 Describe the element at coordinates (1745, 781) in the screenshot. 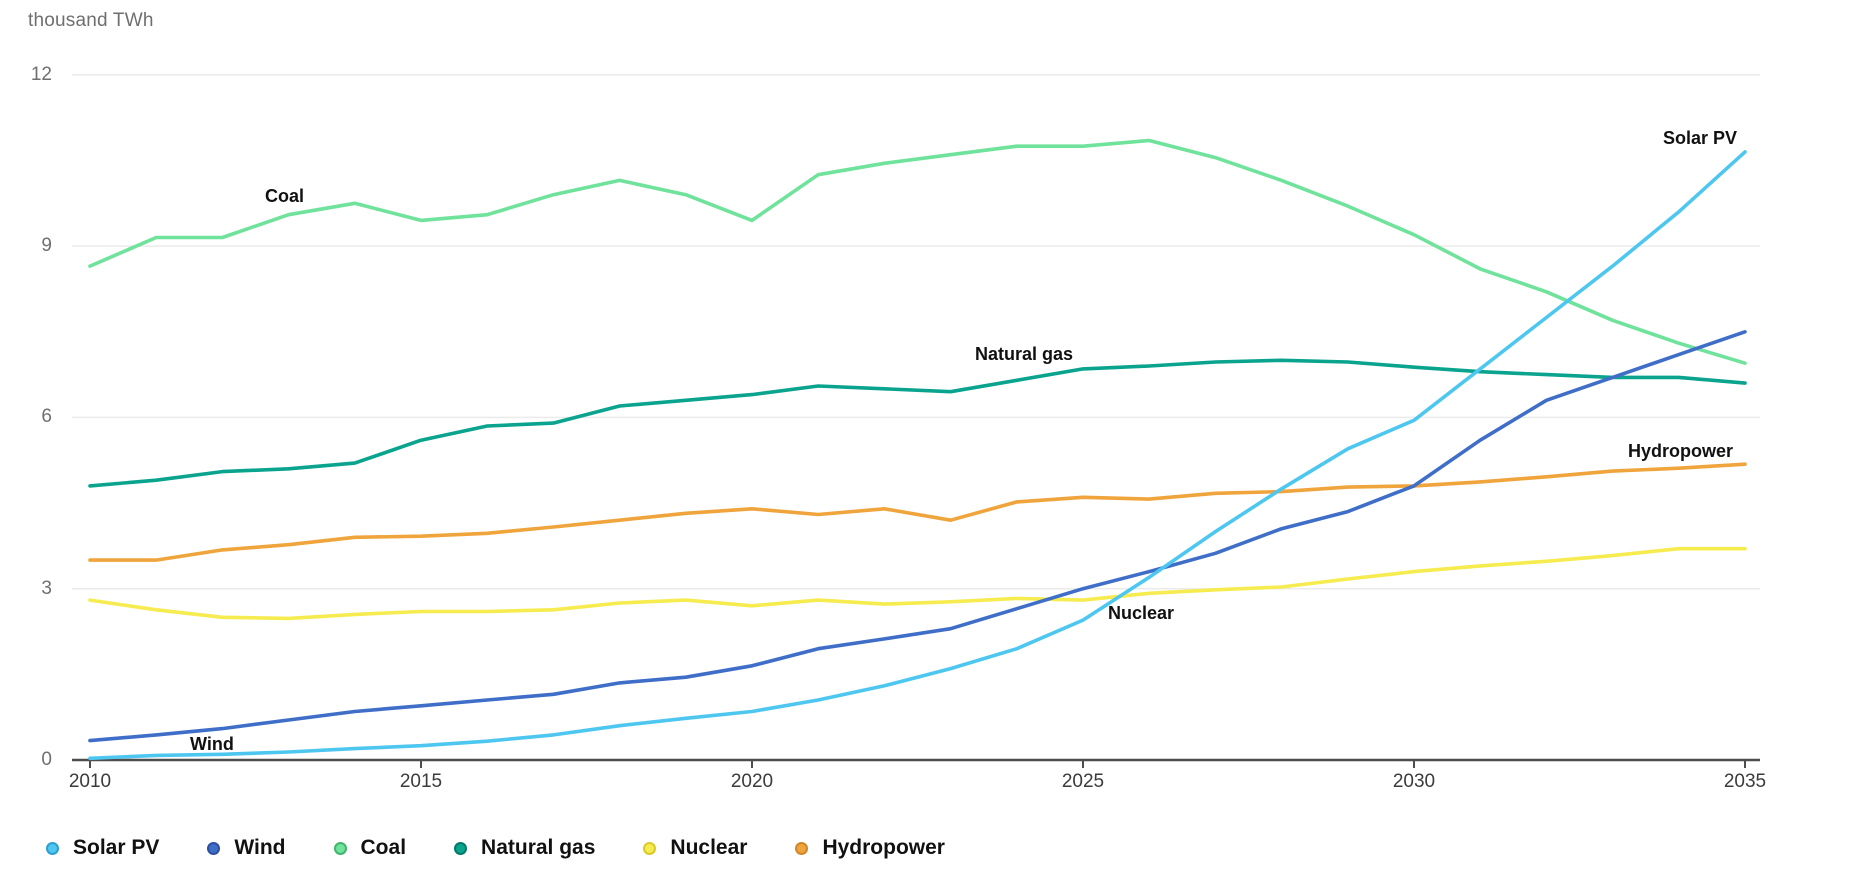

I see `x-tick-label-2035: 2035` at that location.